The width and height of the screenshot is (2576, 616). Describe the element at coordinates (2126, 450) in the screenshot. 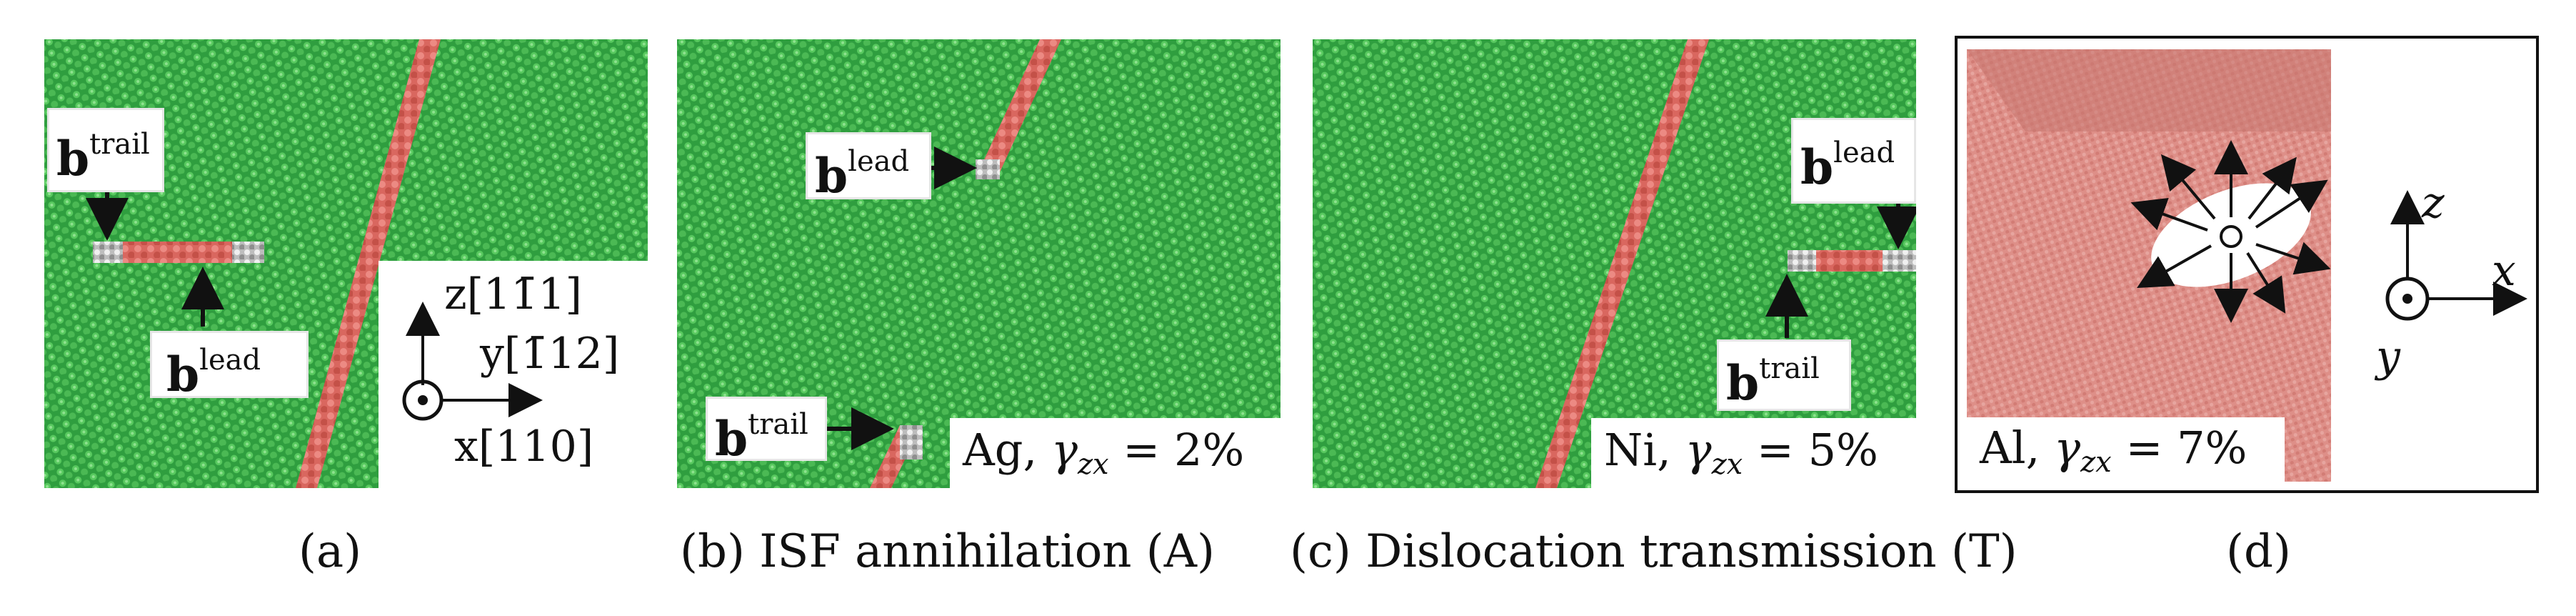

I see `material-strain-label: Al, γzx = 7%` at that location.